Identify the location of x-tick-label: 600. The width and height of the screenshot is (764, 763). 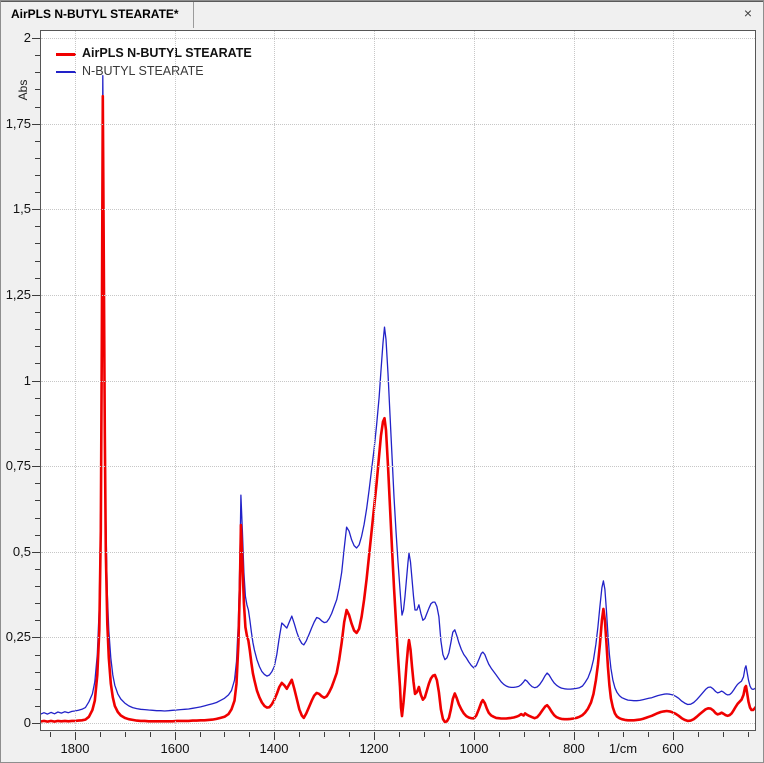
(673, 748).